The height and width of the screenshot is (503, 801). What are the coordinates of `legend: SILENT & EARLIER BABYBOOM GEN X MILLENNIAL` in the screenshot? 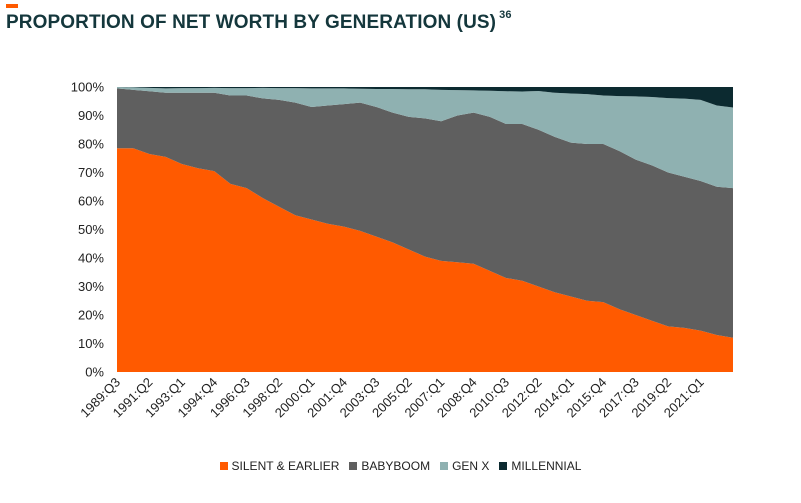 It's located at (400, 466).